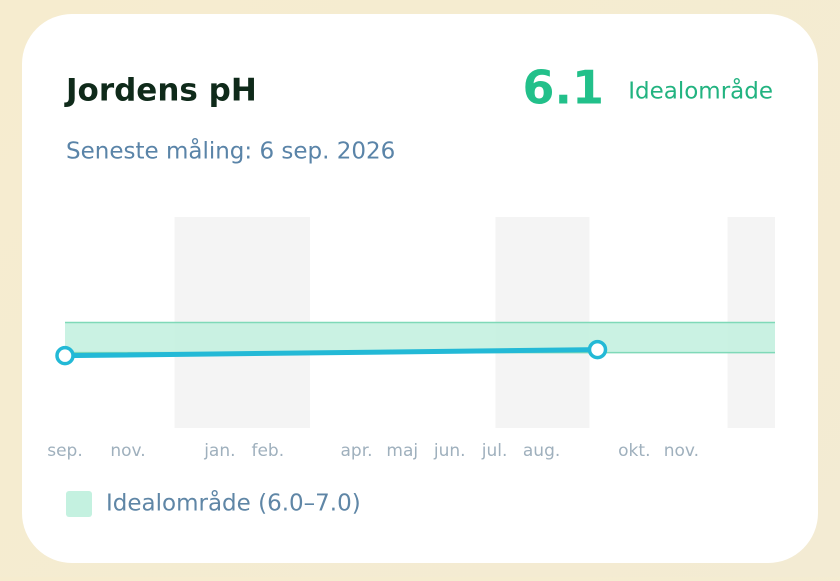 The height and width of the screenshot is (581, 840). What do you see at coordinates (564, 88) in the screenshot?
I see `current-value: 6.1` at bounding box center [564, 88].